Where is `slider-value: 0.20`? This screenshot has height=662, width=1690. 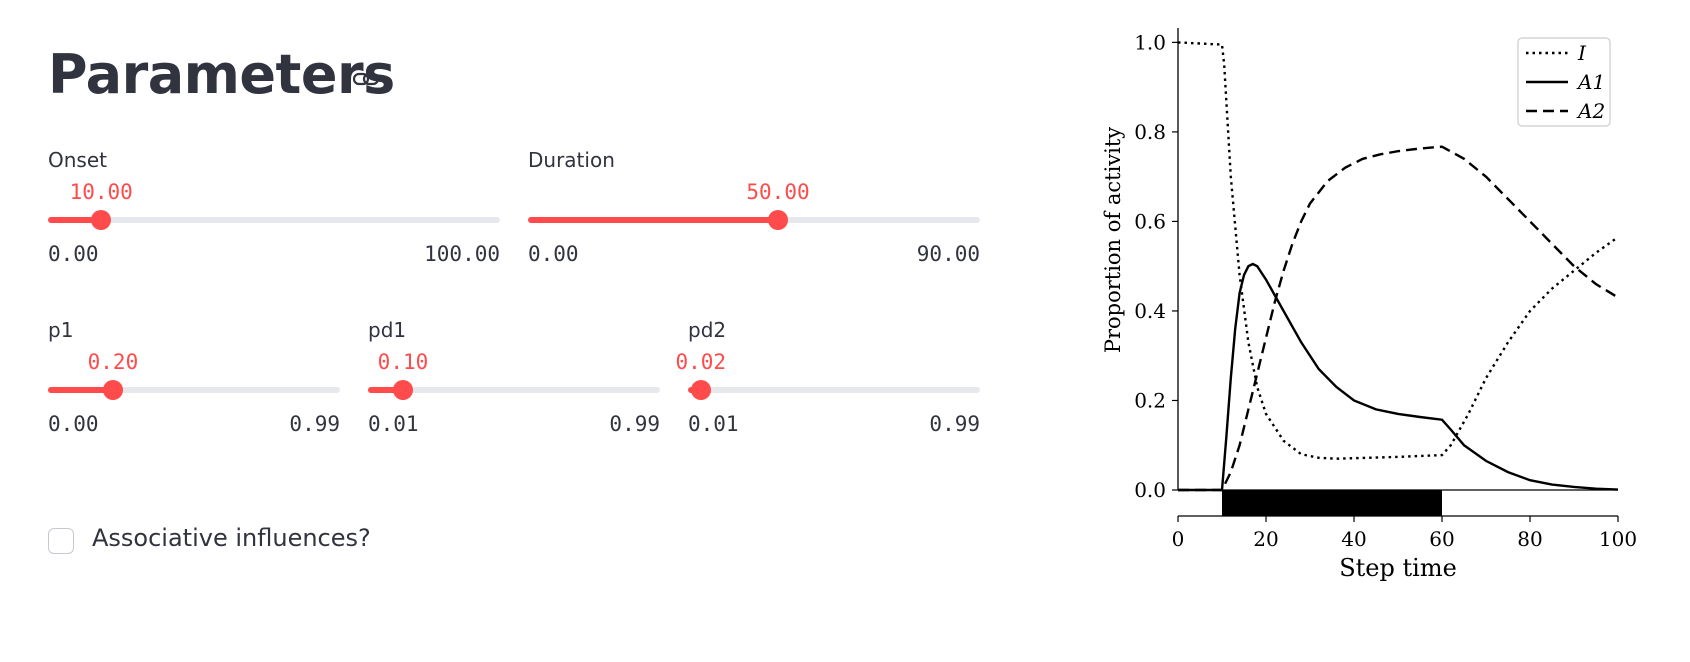
slider-value: 0.20 is located at coordinates (113, 362).